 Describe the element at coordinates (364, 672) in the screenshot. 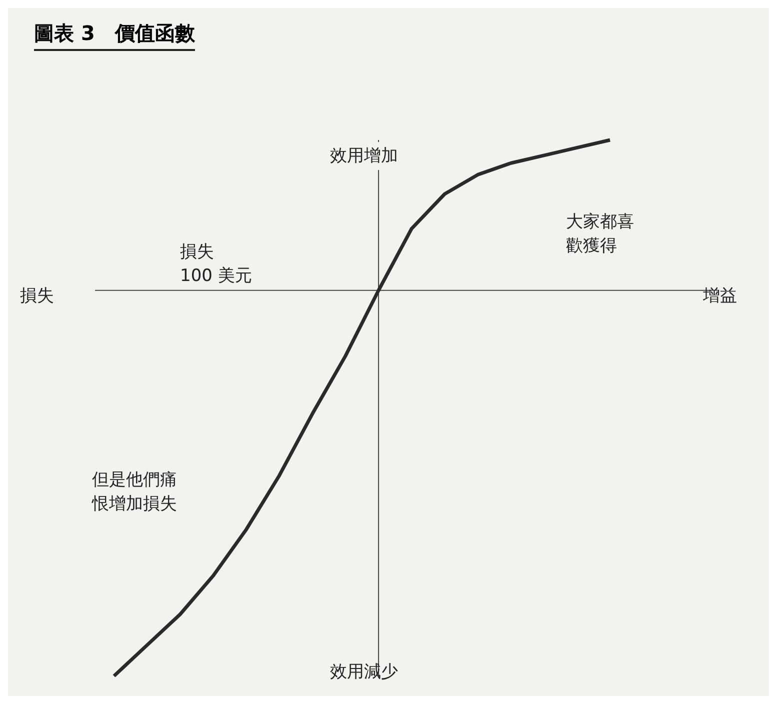

I see `annotation: 效用減少` at that location.